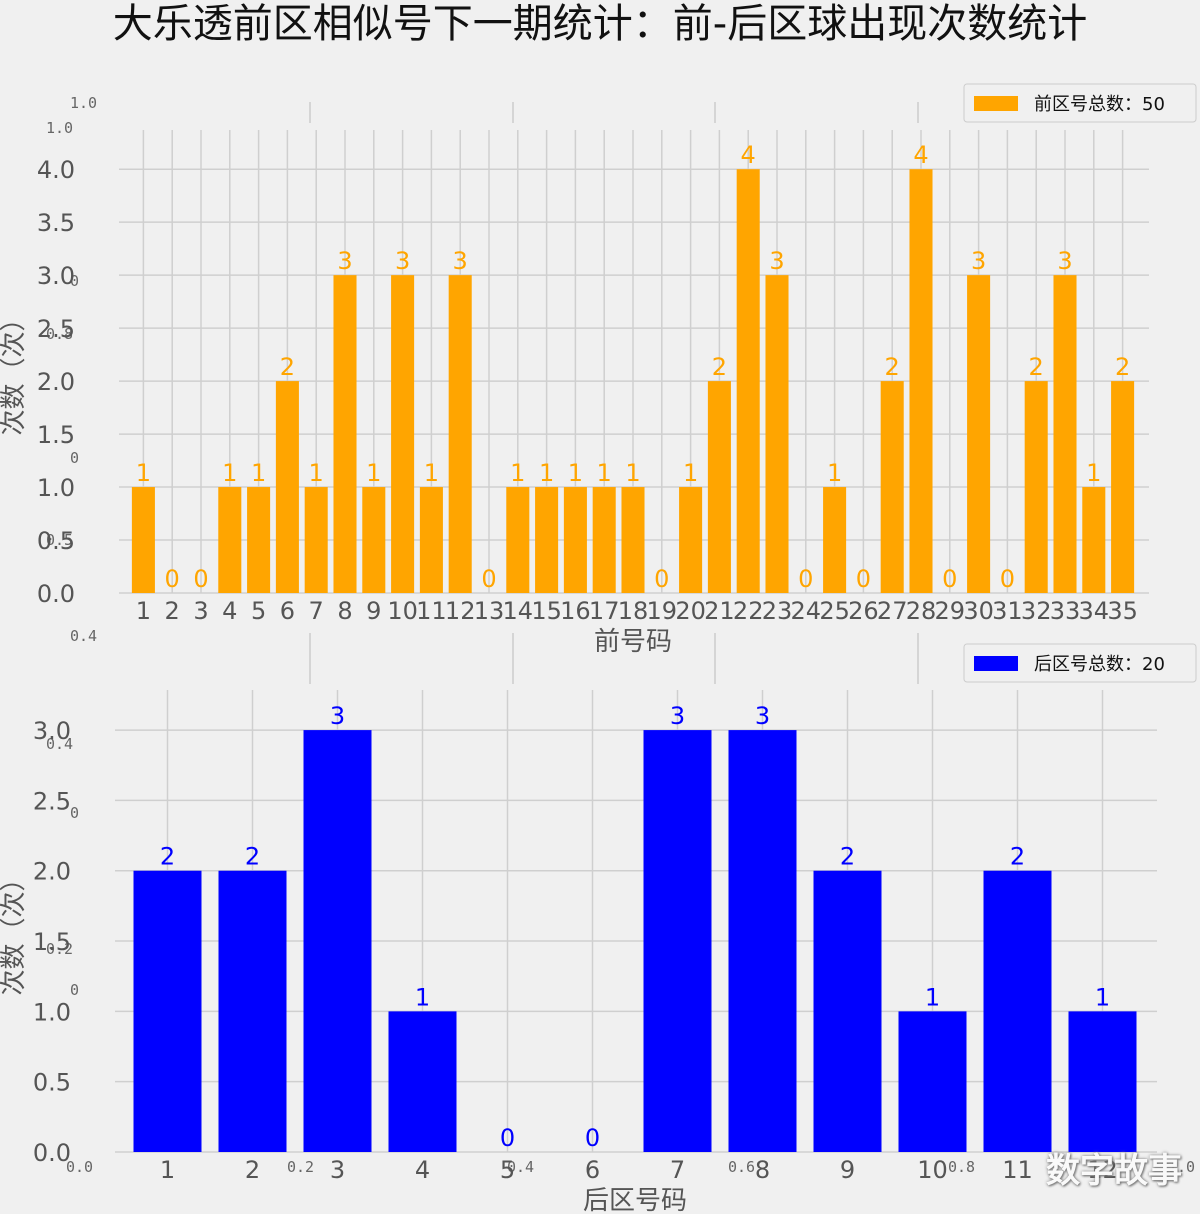  I want to click on legend-box, so click(1080, 663).